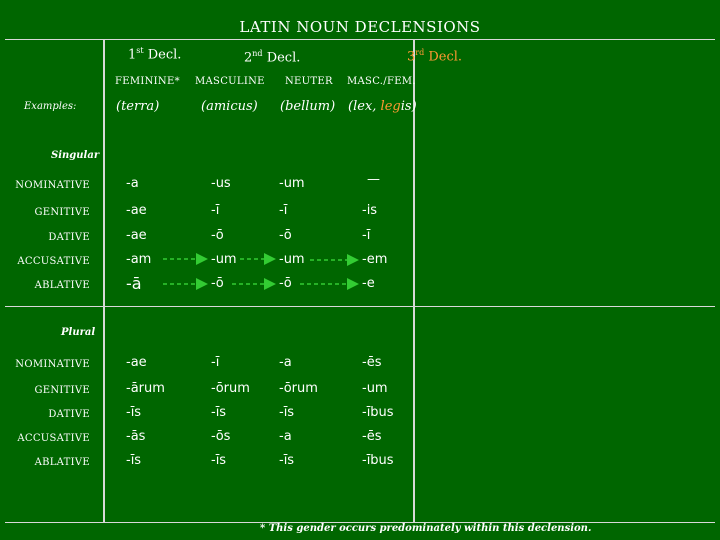 Image resolution: width=720 pixels, height=540 pixels. What do you see at coordinates (360, 39) in the screenshot?
I see `header-rule` at bounding box center [360, 39].